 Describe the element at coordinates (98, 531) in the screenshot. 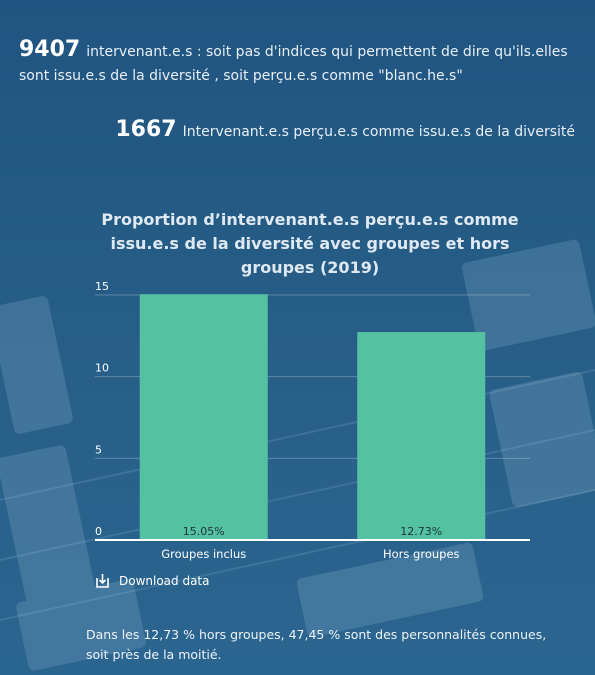

I see `y-tick-label: 0` at that location.